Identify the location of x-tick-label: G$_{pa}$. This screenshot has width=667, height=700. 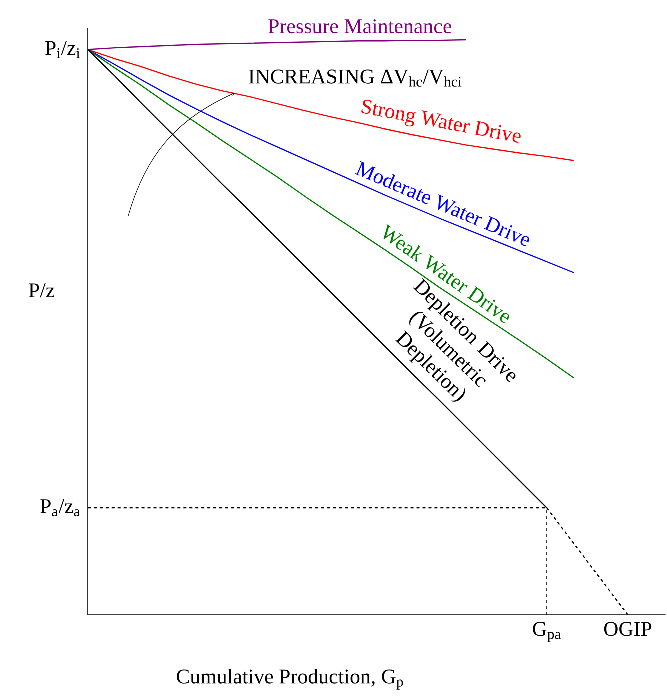
(547, 632).